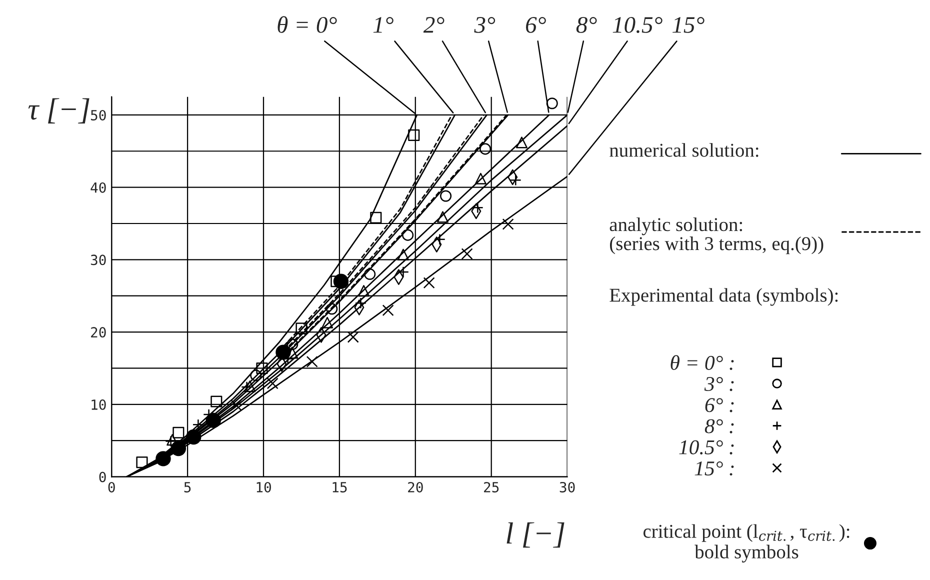  What do you see at coordinates (187, 487) in the screenshot?
I see `x-tick-label: 5` at bounding box center [187, 487].